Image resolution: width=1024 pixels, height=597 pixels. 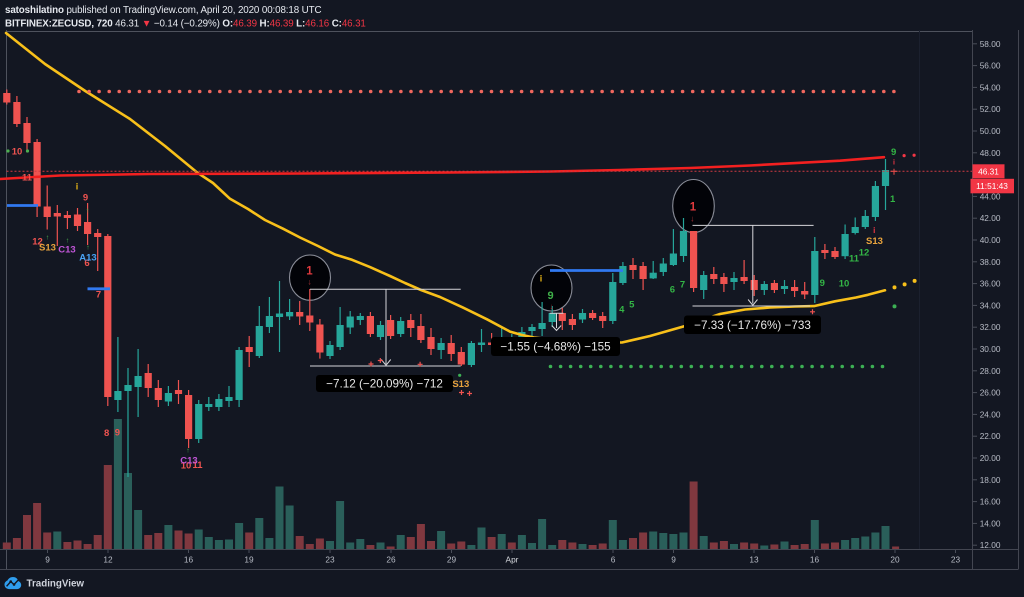 I want to click on svg-text: 18.00, so click(x=990, y=480).